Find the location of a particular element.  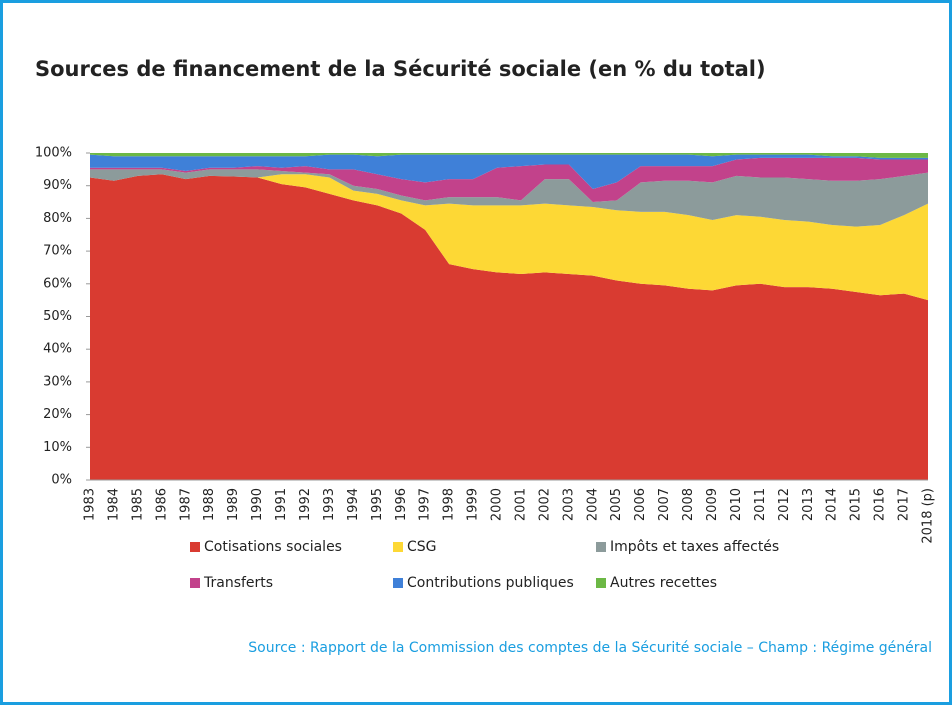

x-tick-label: 2006 is located at coordinates (640, 504).